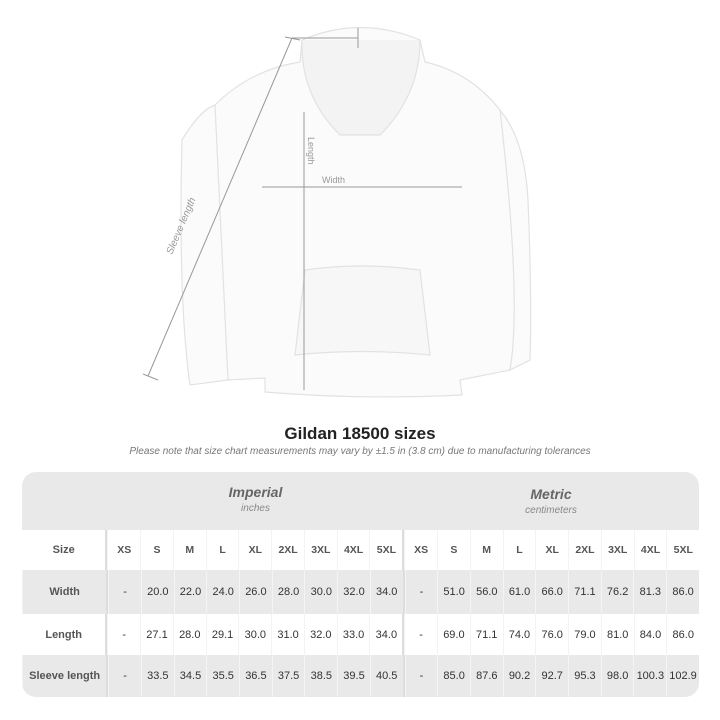  What do you see at coordinates (486, 676) in the screenshot?
I see `value-cell: 87.6` at bounding box center [486, 676].